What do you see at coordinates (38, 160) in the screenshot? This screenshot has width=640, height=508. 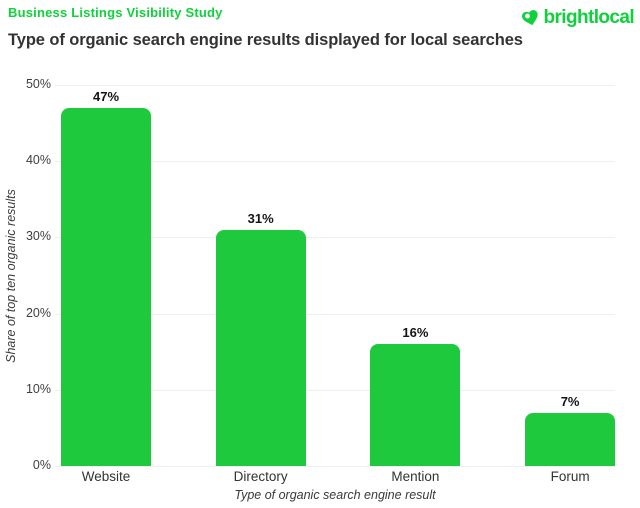 I see `y-tick-label: 40%` at bounding box center [38, 160].